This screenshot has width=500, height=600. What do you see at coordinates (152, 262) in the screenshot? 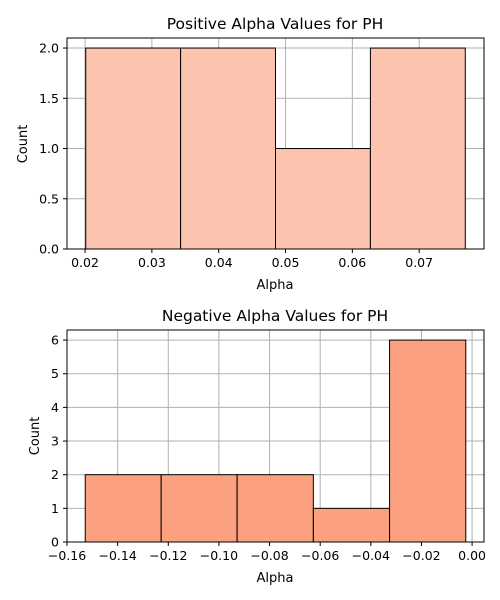
I see `x-tick-label: 0.03` at bounding box center [152, 262].